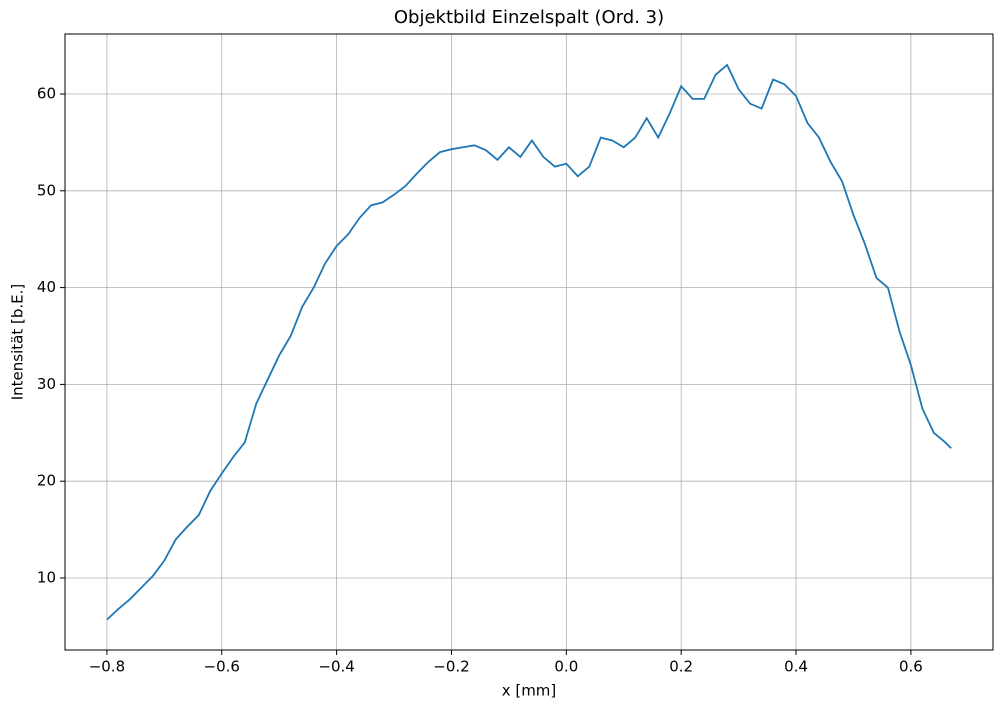 The width and height of the screenshot is (1004, 714). I want to click on x-tick-label: 0.2, so click(681, 667).